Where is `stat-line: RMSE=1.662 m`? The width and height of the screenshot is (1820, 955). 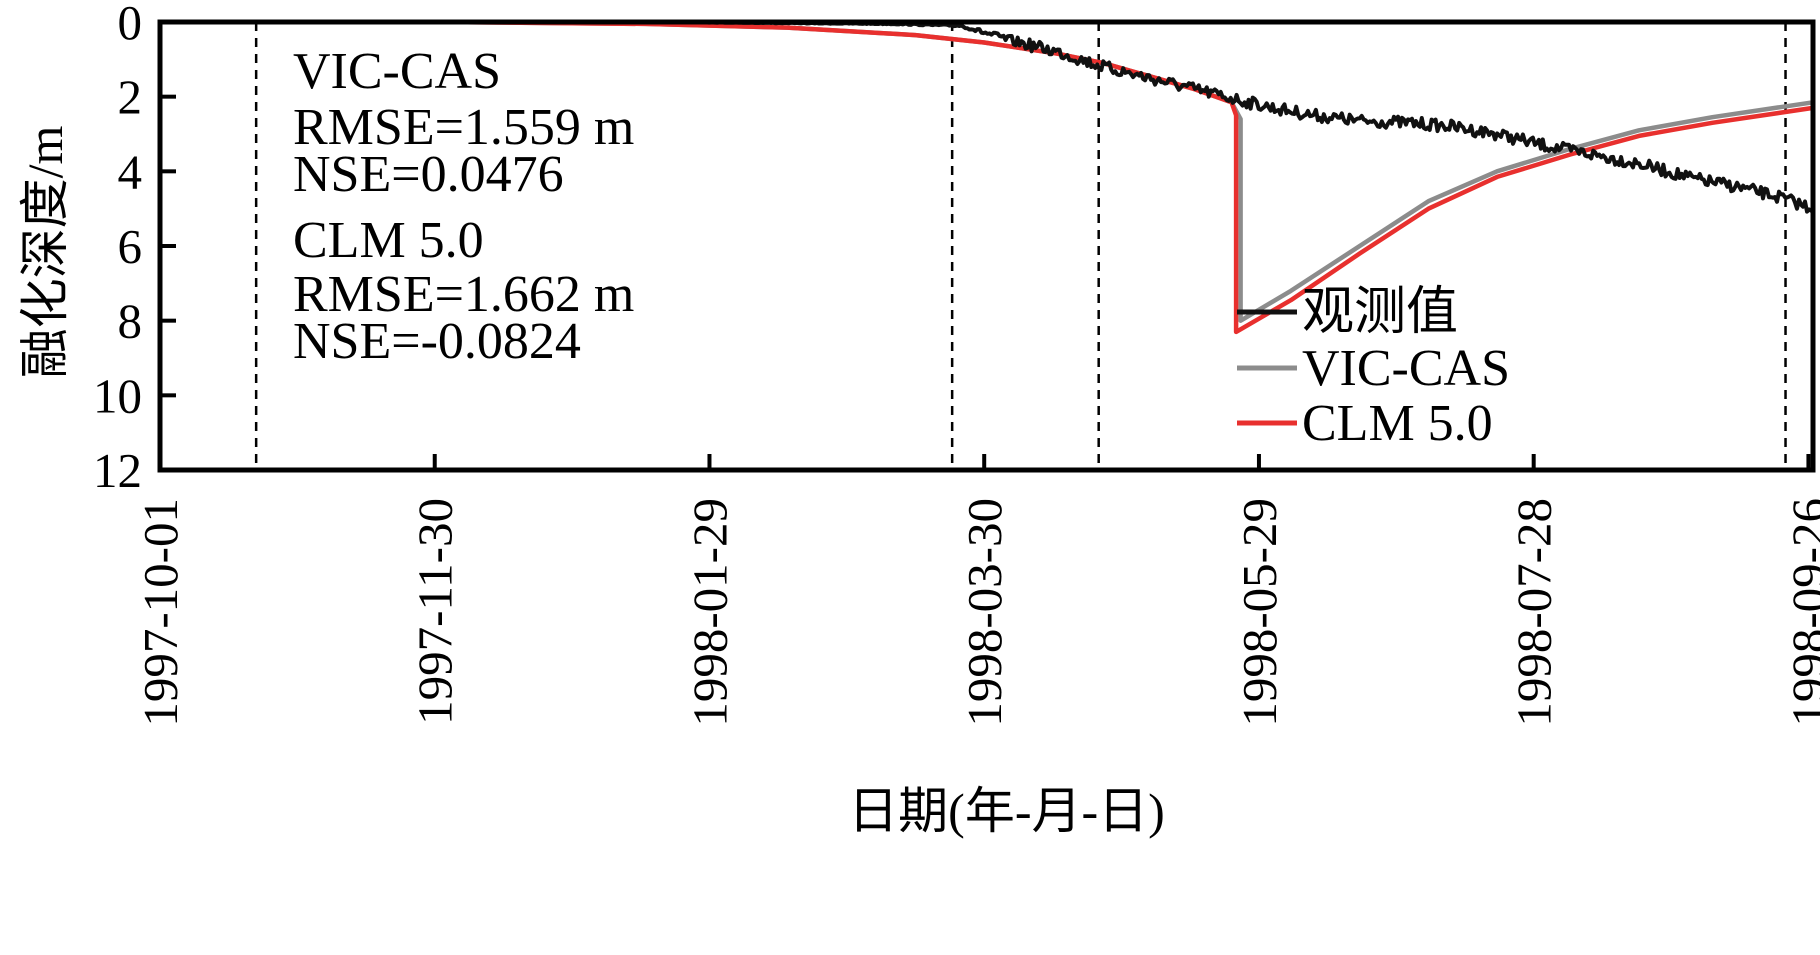 stat-line: RMSE=1.662 m is located at coordinates (463, 294).